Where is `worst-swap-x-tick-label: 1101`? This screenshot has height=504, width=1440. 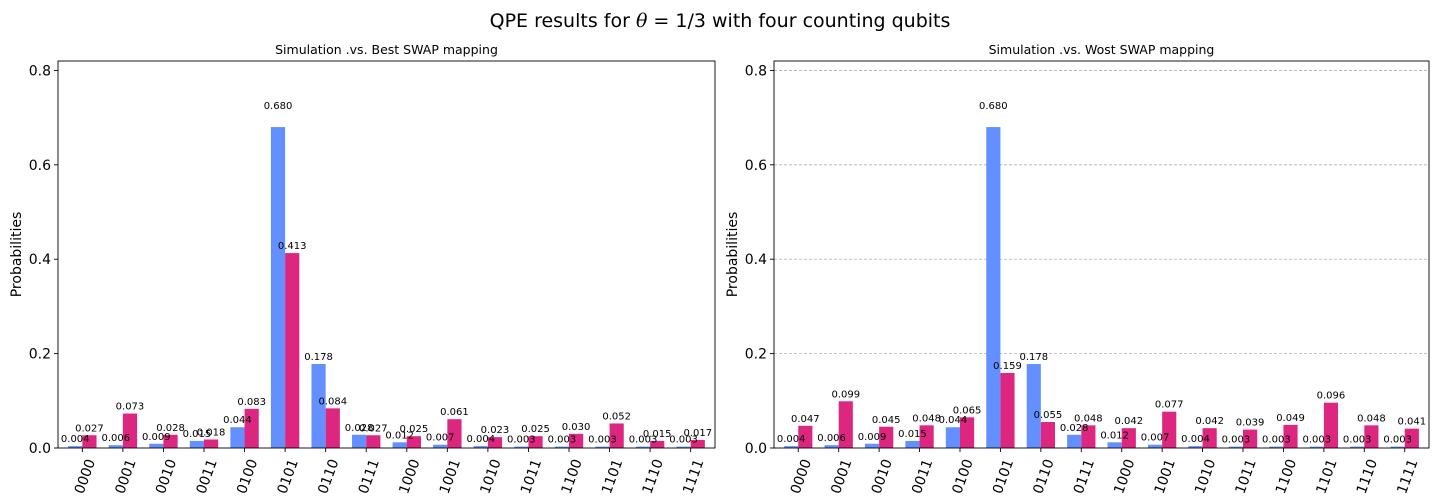 worst-swap-x-tick-label: 1101 is located at coordinates (1326, 476).